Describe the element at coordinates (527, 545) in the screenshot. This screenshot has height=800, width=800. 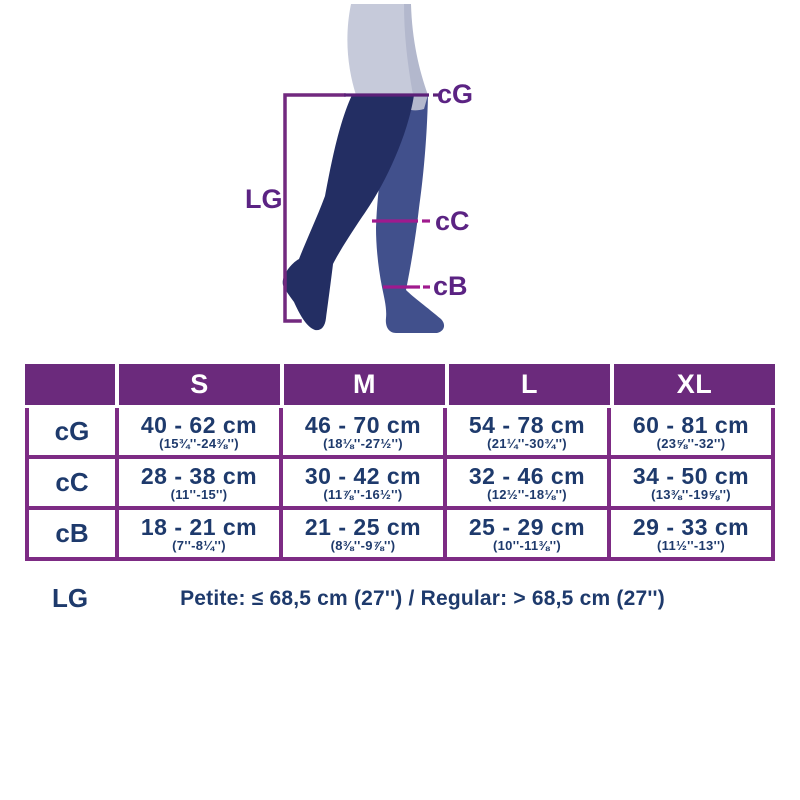
I see `cell-inch-value: (10''-11⅜'')` at that location.